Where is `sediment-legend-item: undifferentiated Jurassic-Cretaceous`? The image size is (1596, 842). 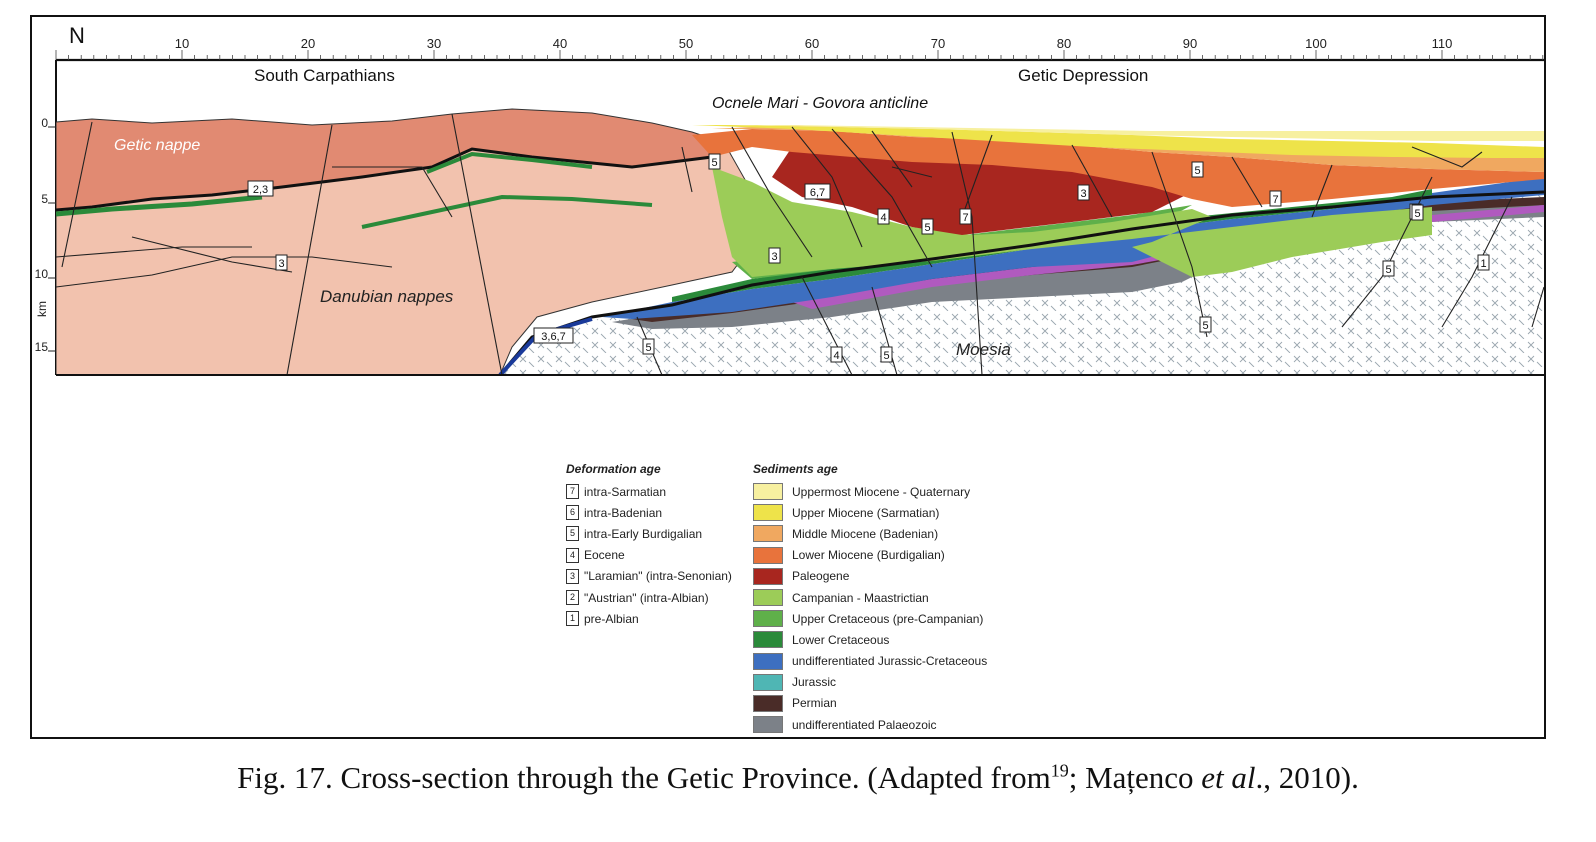 sediment-legend-item: undifferentiated Jurassic-Cretaceous is located at coordinates (883, 661).